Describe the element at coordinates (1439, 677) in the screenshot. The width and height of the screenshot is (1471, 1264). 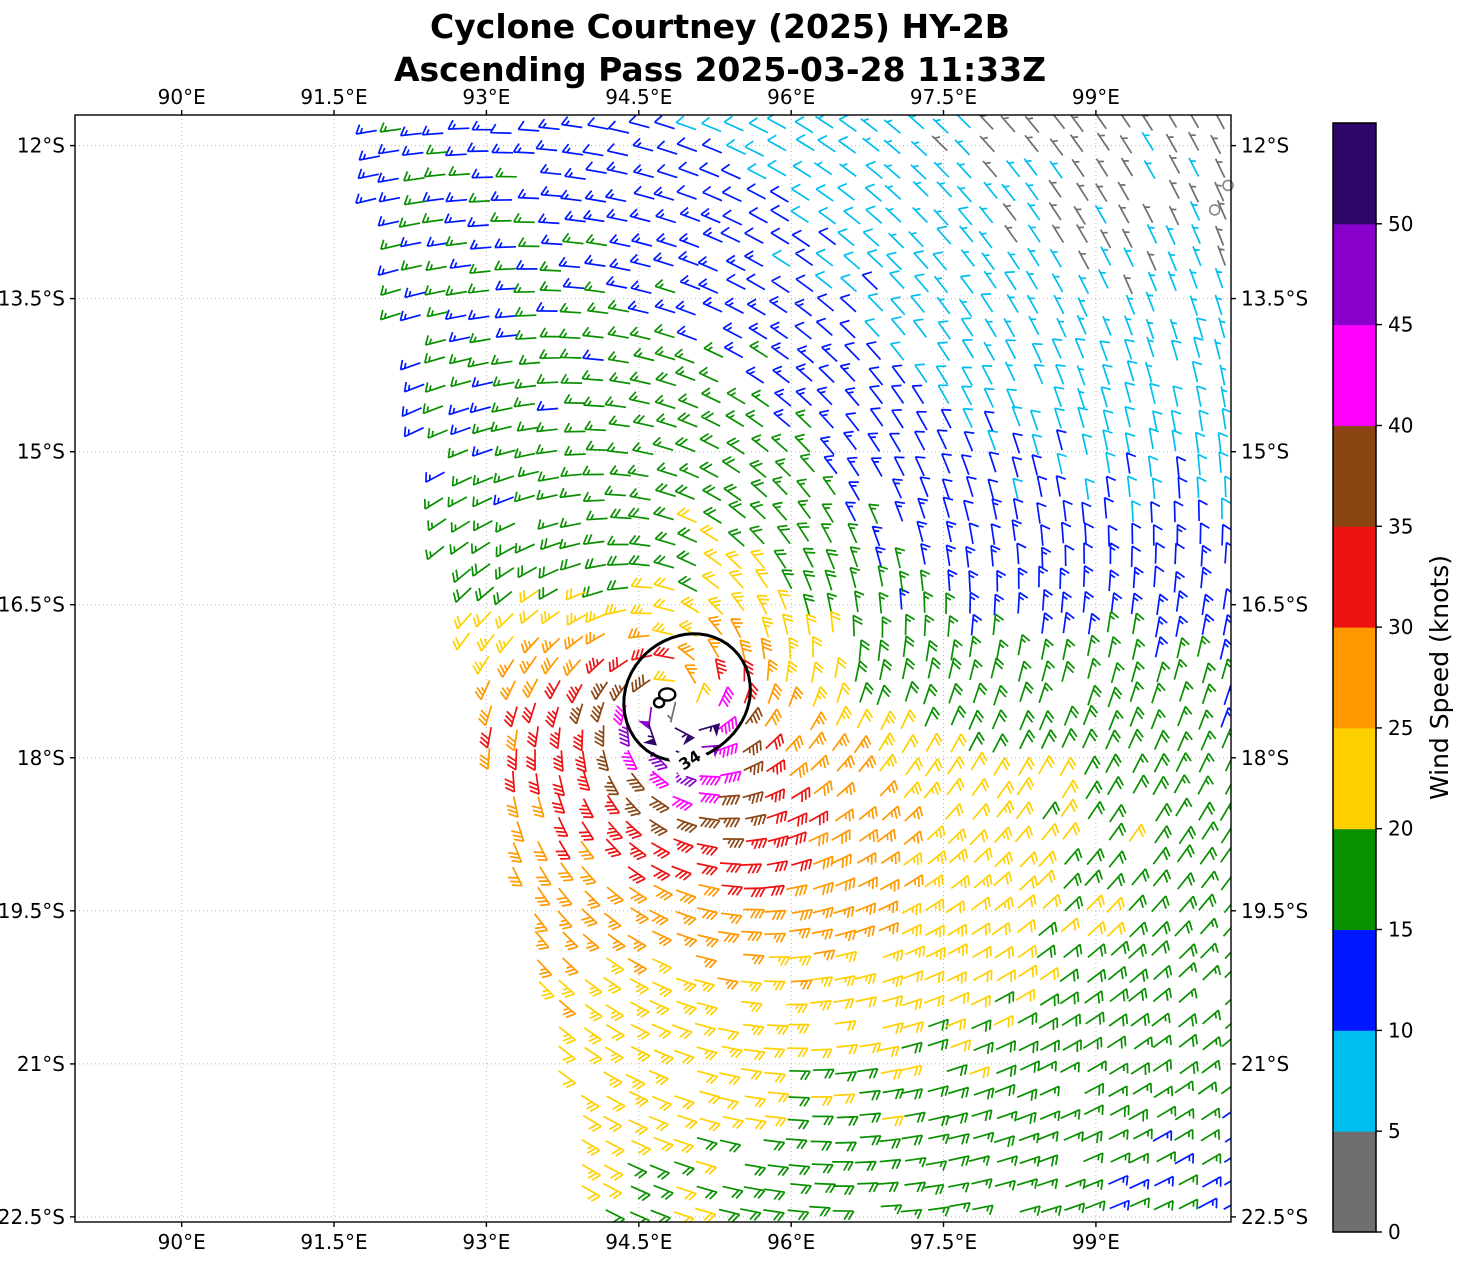
I see `colorbar-axis-label: Wind Speed (knots)` at that location.